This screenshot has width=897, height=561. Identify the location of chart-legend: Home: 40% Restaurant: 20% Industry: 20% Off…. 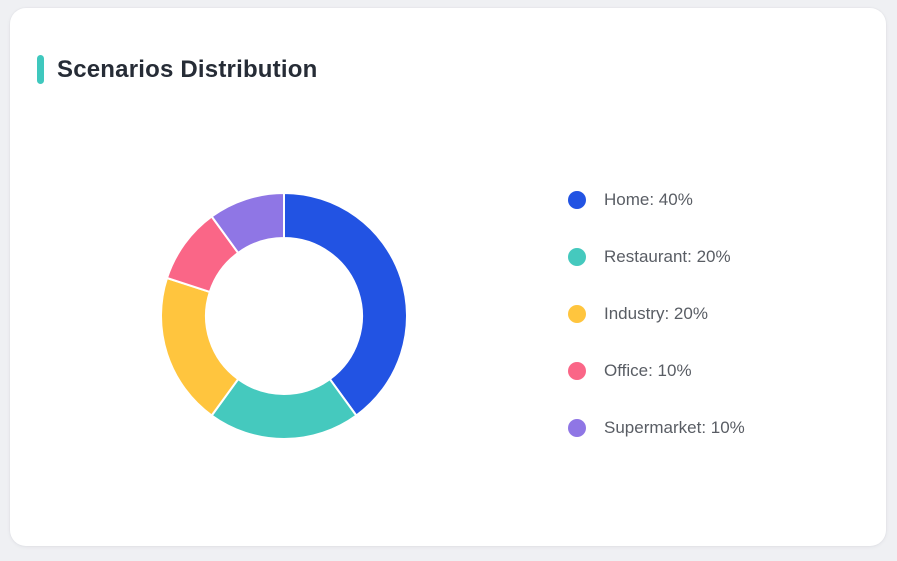
(656, 314).